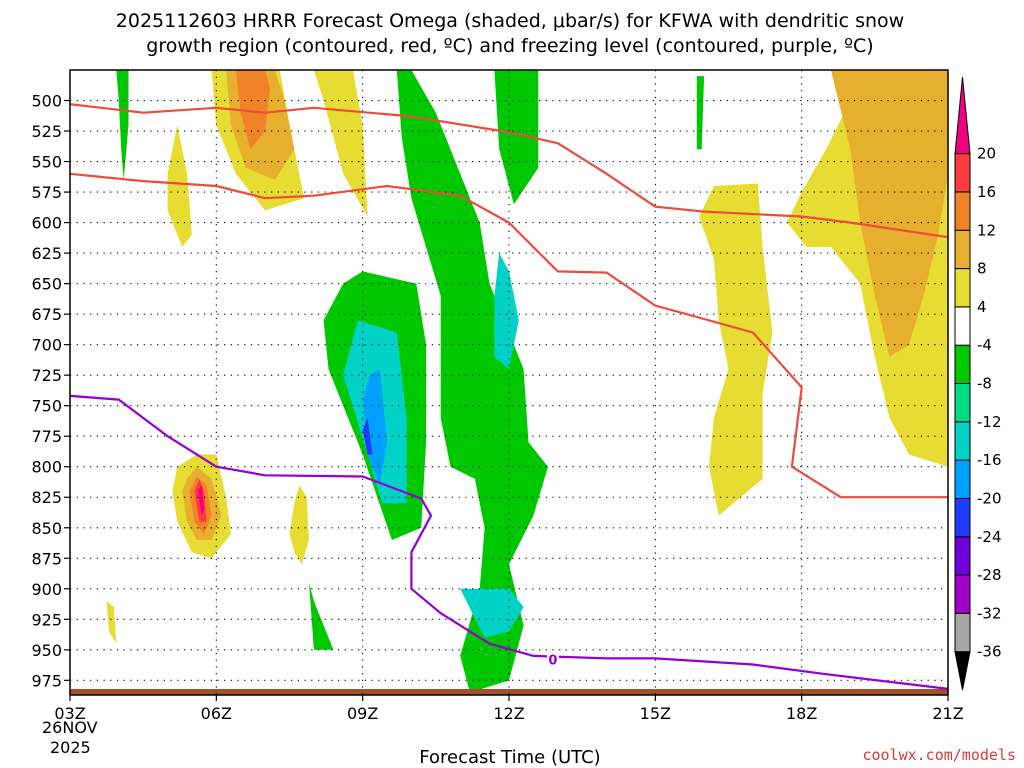  What do you see at coordinates (509, 757) in the screenshot?
I see `x-axis-label: Forecast Time (UTC)` at bounding box center [509, 757].